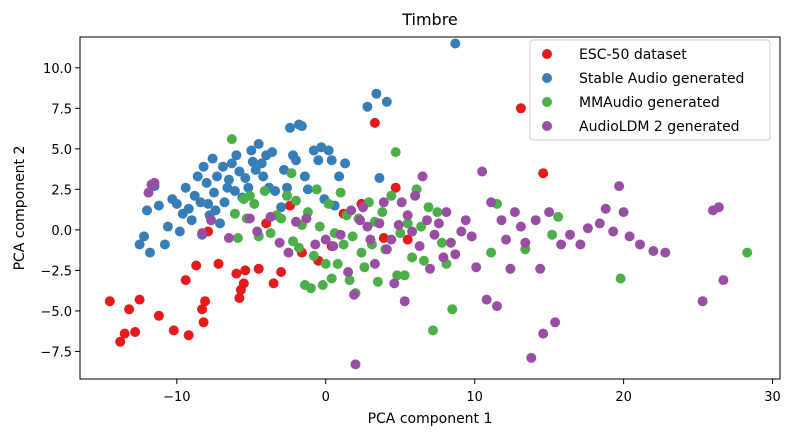 This screenshot has width=791, height=439. Describe the element at coordinates (56, 271) in the screenshot. I see `y-tick-label: −2.5` at that location.